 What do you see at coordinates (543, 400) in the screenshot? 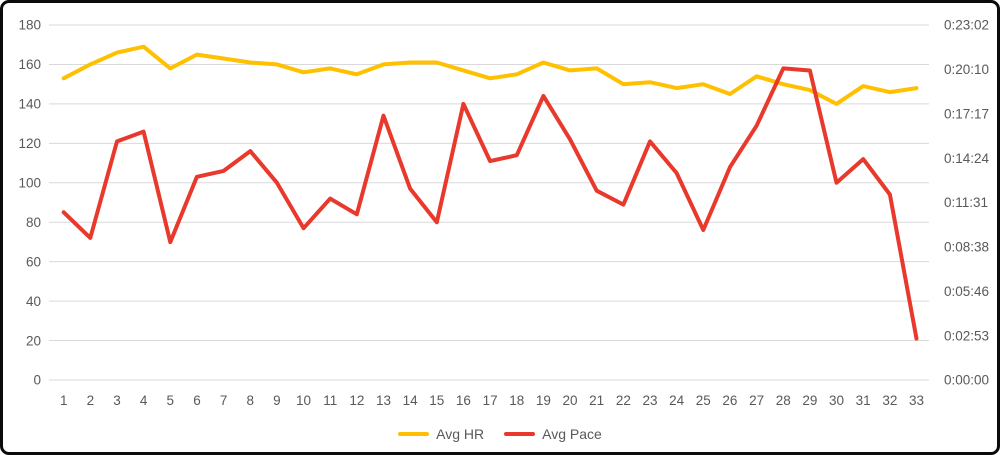
I see `x-axis-tick-label: 19` at bounding box center [543, 400].